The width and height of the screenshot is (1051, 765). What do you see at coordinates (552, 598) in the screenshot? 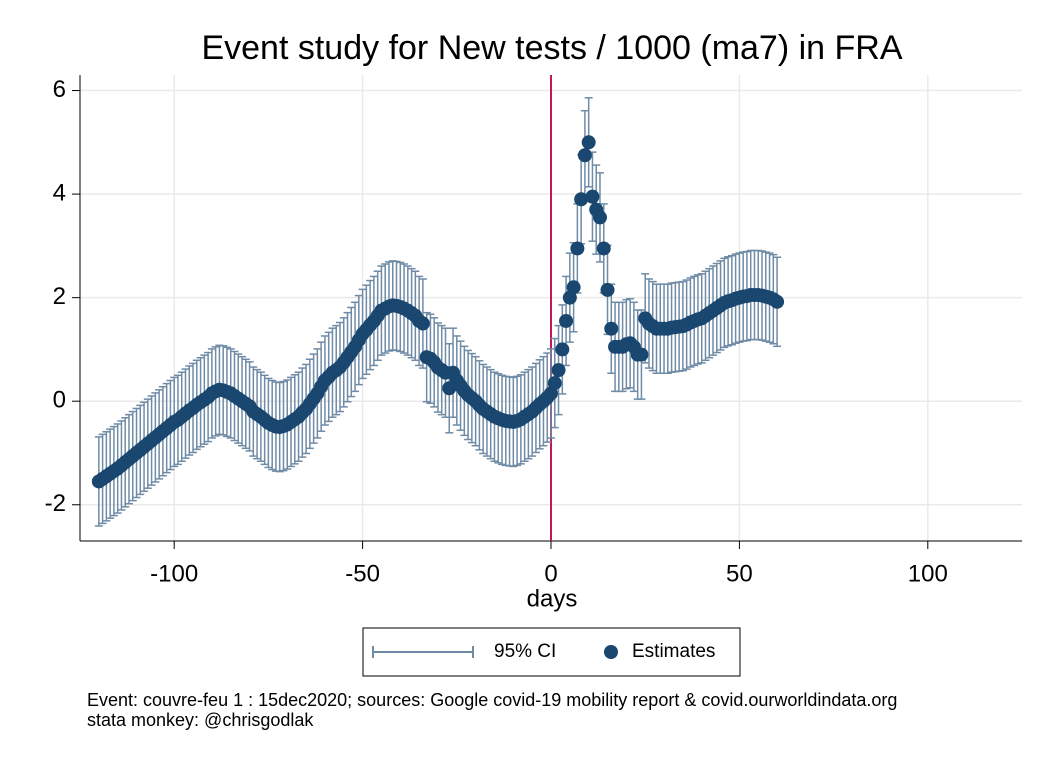
I see `x-axis-label: days` at bounding box center [552, 598].